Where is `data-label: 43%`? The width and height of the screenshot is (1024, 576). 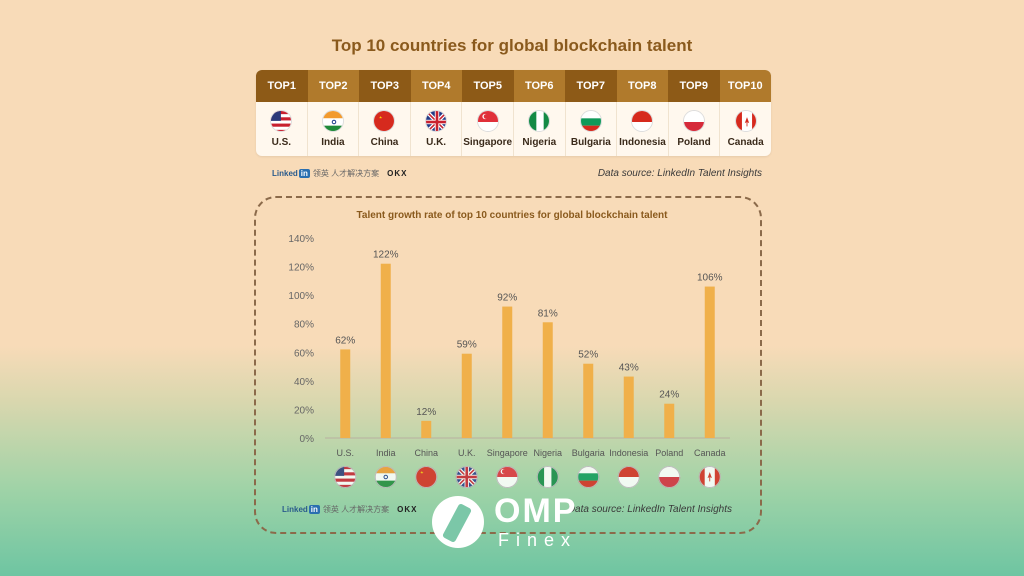
data-label: 43% is located at coordinates (629, 368).